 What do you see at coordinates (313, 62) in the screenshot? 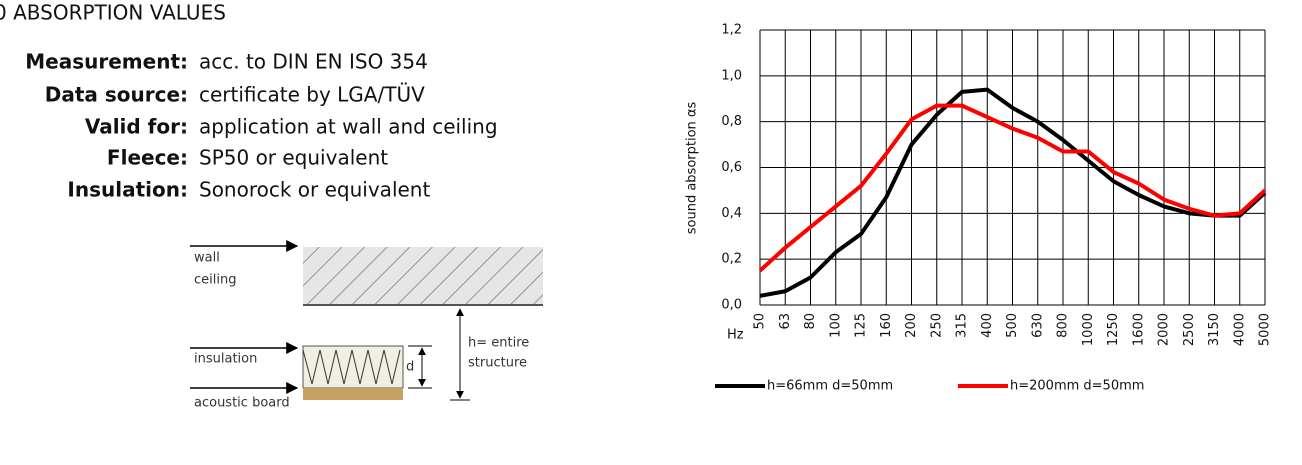
I see `spec-value: acc. to DIN EN ISO 354` at bounding box center [313, 62].